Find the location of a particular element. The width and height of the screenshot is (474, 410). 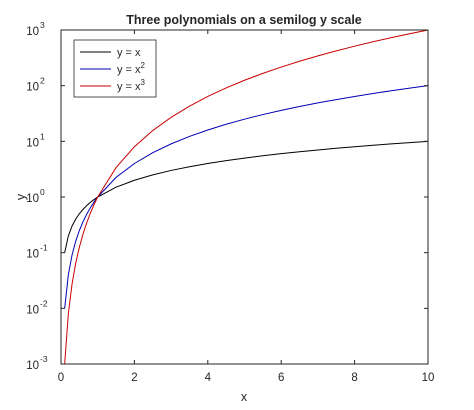

legend-label-exponent: 2 is located at coordinates (143, 65).